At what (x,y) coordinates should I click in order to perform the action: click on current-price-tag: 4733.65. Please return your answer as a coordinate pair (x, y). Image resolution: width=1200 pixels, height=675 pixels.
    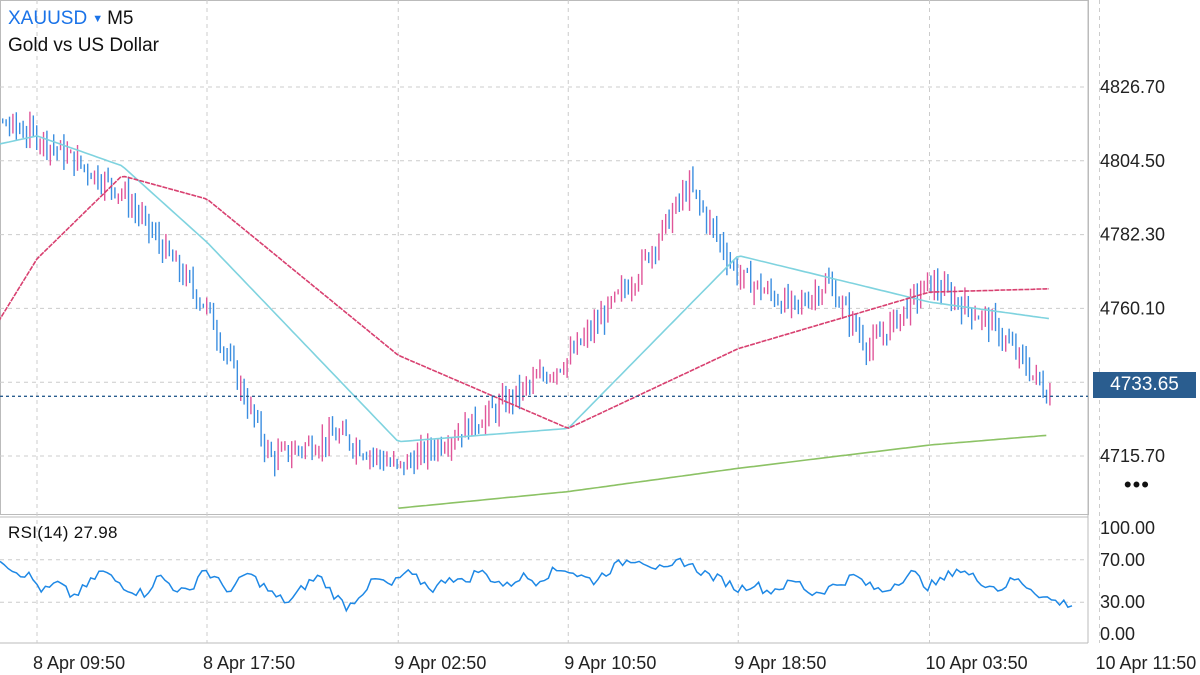
    Looking at the image, I should click on (1144, 385).